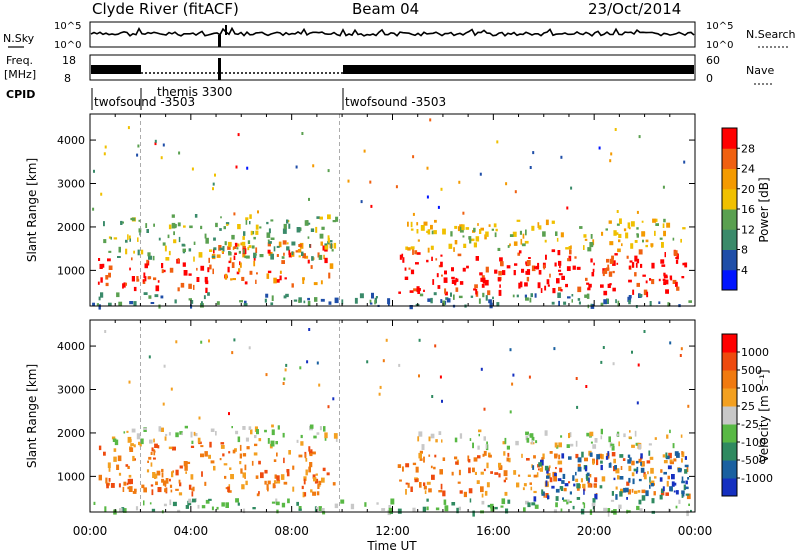  I want to click on velocity-colorbar-tick-label: -1000, so click(757, 478).